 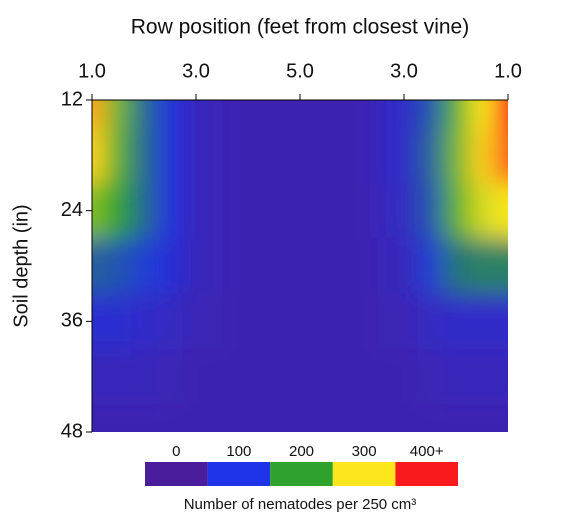 I want to click on colorbar-tick-label: 300, so click(x=364, y=451).